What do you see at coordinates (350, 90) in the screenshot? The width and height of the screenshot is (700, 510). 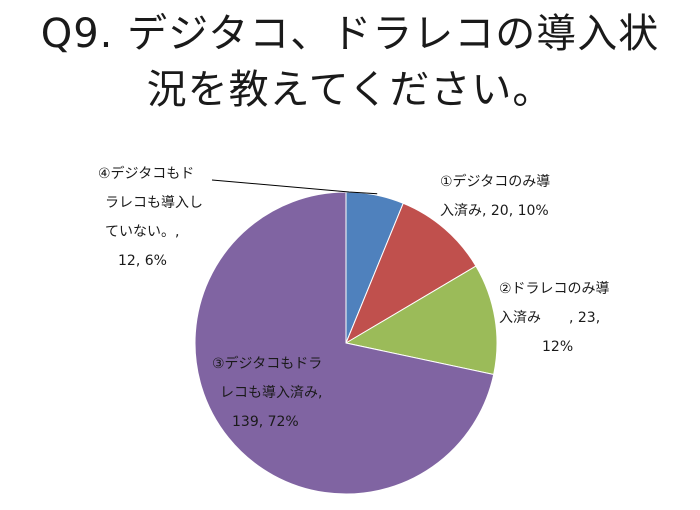 I see `title-line-2: 況を教えてください。` at bounding box center [350, 90].